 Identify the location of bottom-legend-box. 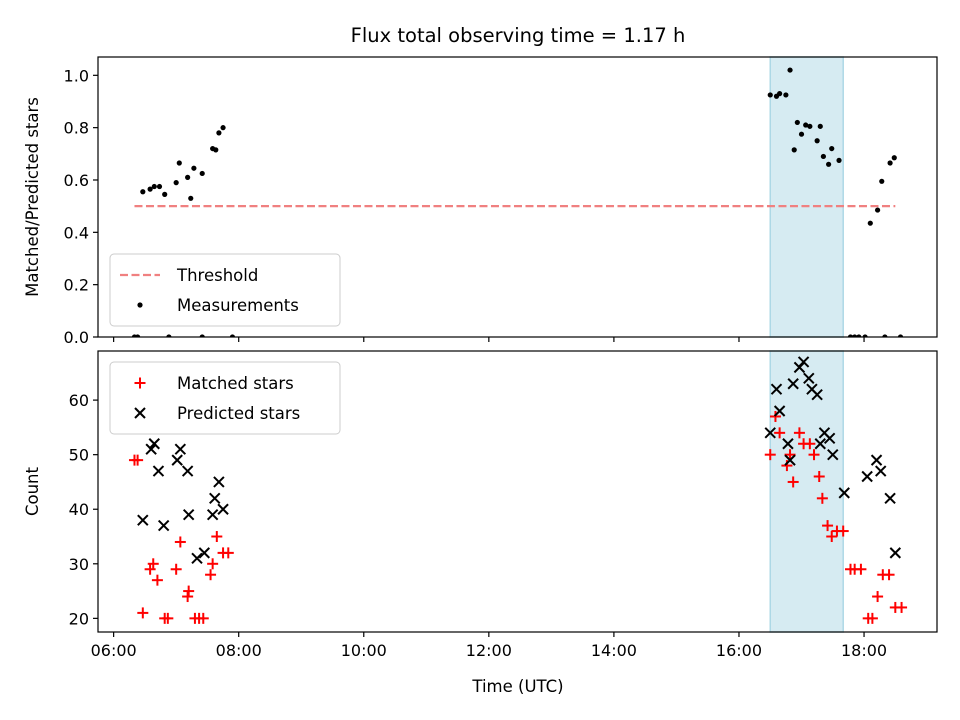
(225, 398).